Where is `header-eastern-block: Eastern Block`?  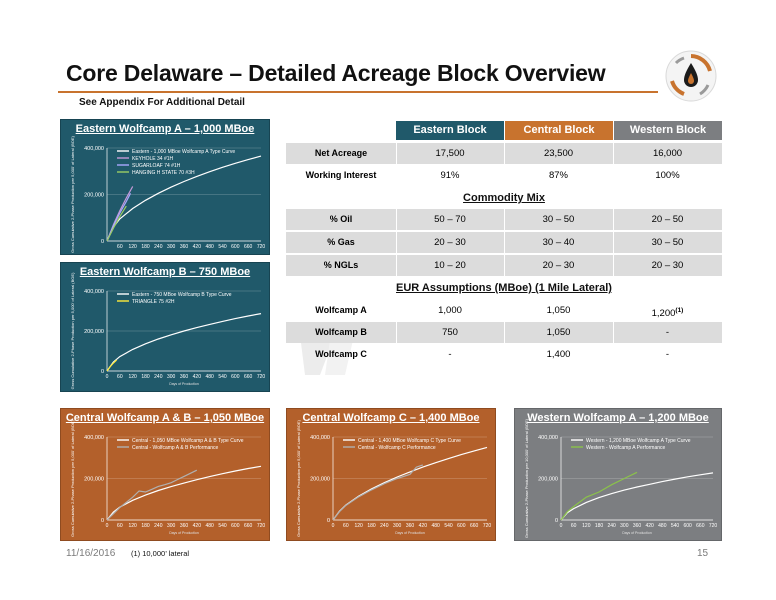 header-eastern-block: Eastern Block is located at coordinates (450, 130).